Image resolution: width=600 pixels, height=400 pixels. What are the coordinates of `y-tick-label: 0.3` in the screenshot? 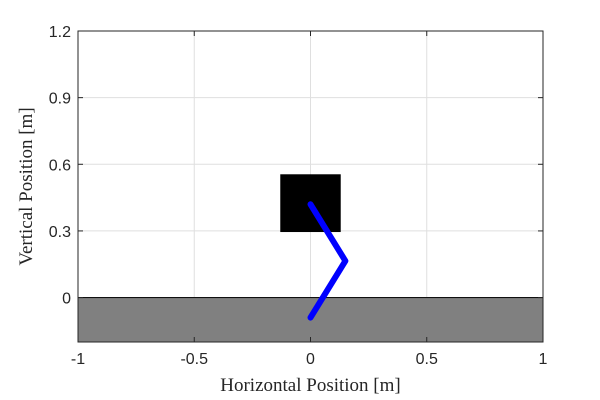 It's located at (60, 232).